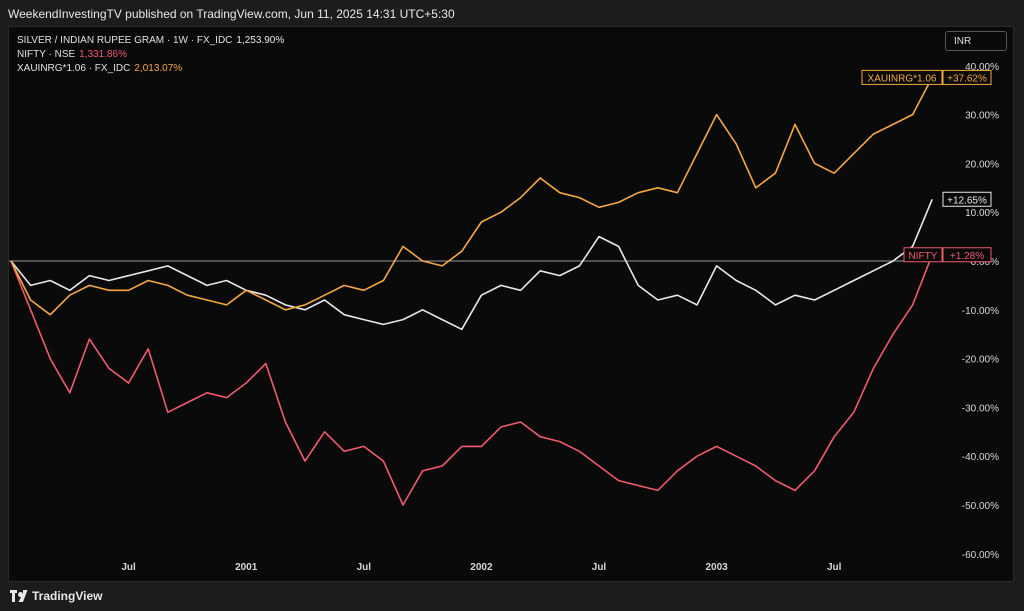 Image resolution: width=1024 pixels, height=611 pixels. I want to click on nifty-value-tag-box, so click(967, 255).